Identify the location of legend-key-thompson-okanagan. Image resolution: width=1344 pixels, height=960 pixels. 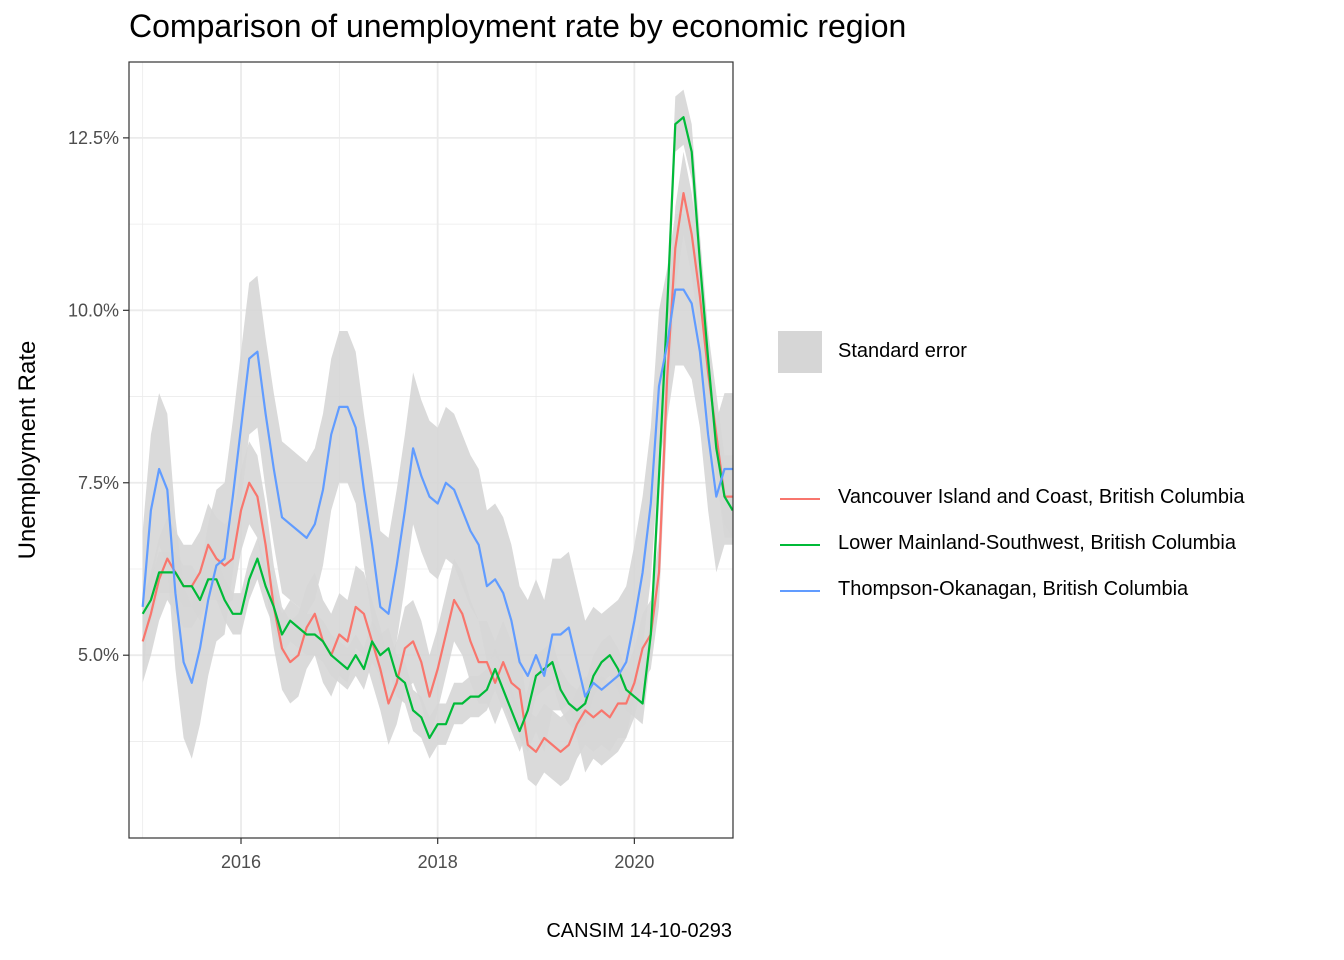
(800, 591).